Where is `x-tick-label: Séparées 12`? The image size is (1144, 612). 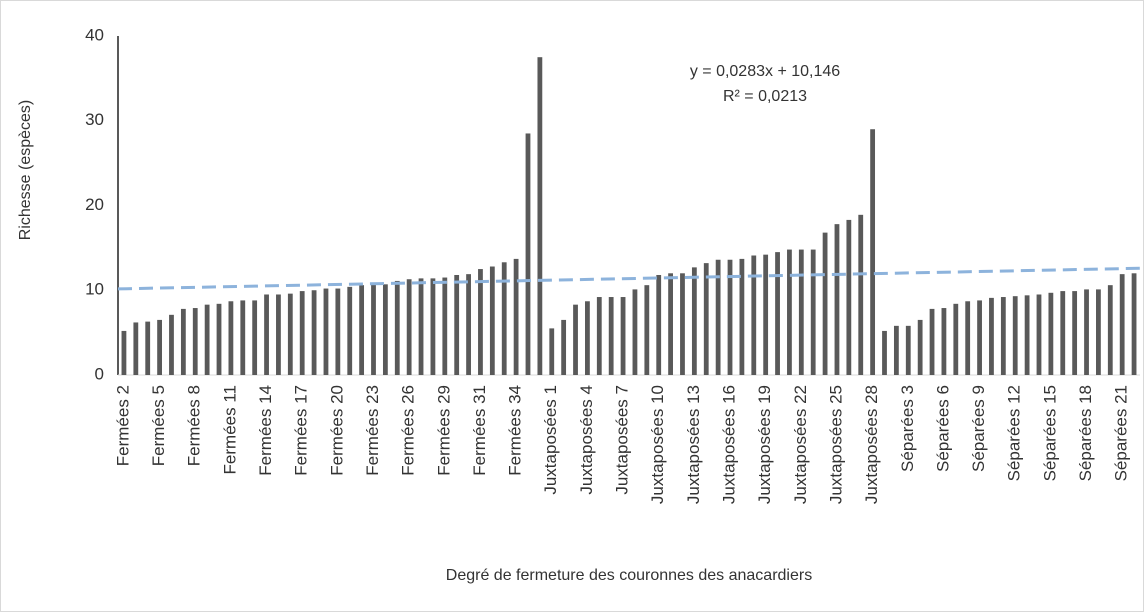
x-tick-label: Séparées 12 is located at coordinates (1014, 433).